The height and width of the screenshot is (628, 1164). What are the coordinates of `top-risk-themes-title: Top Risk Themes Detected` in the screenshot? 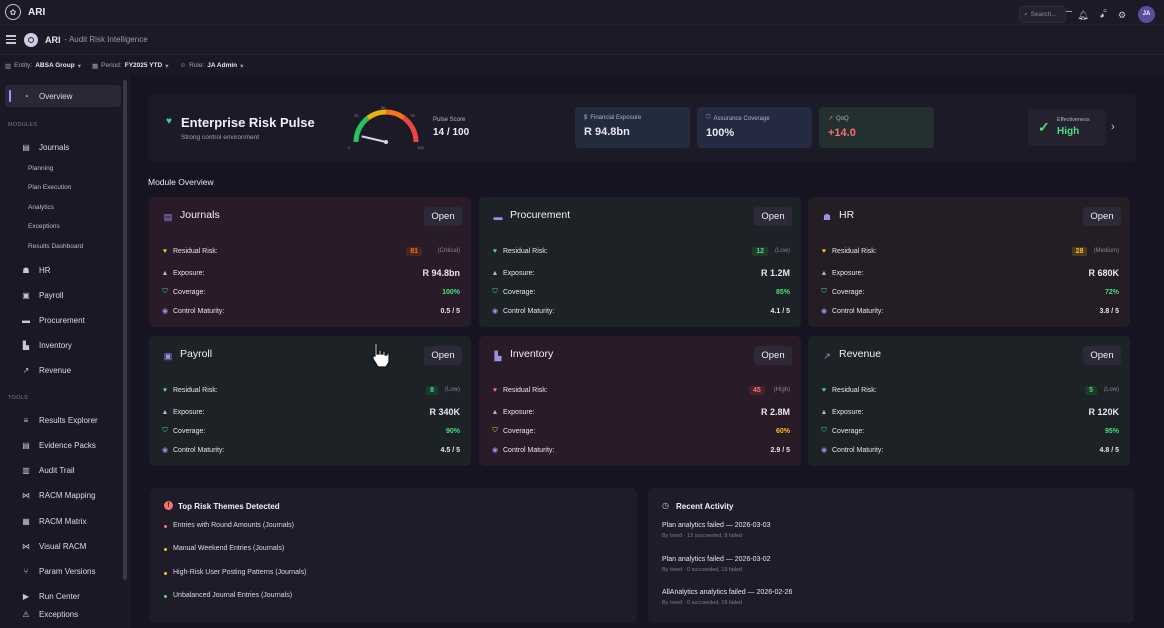 It's located at (229, 506).